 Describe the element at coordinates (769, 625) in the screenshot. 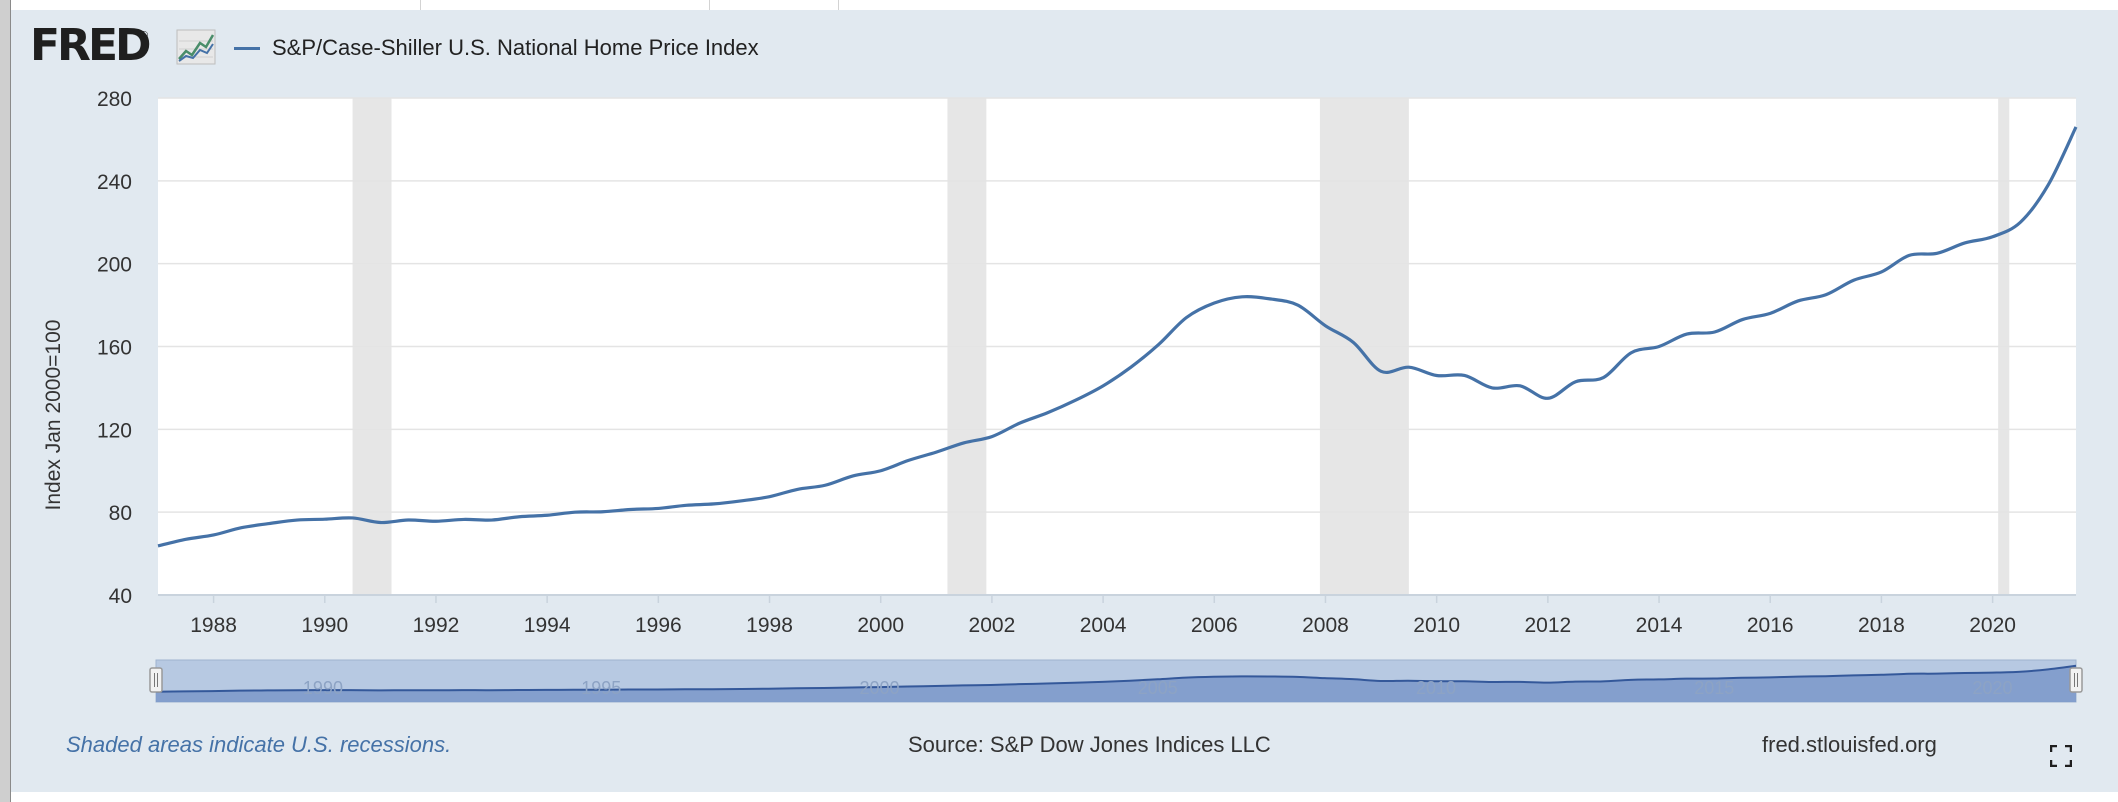

I see `x-tick-label: 1998` at that location.